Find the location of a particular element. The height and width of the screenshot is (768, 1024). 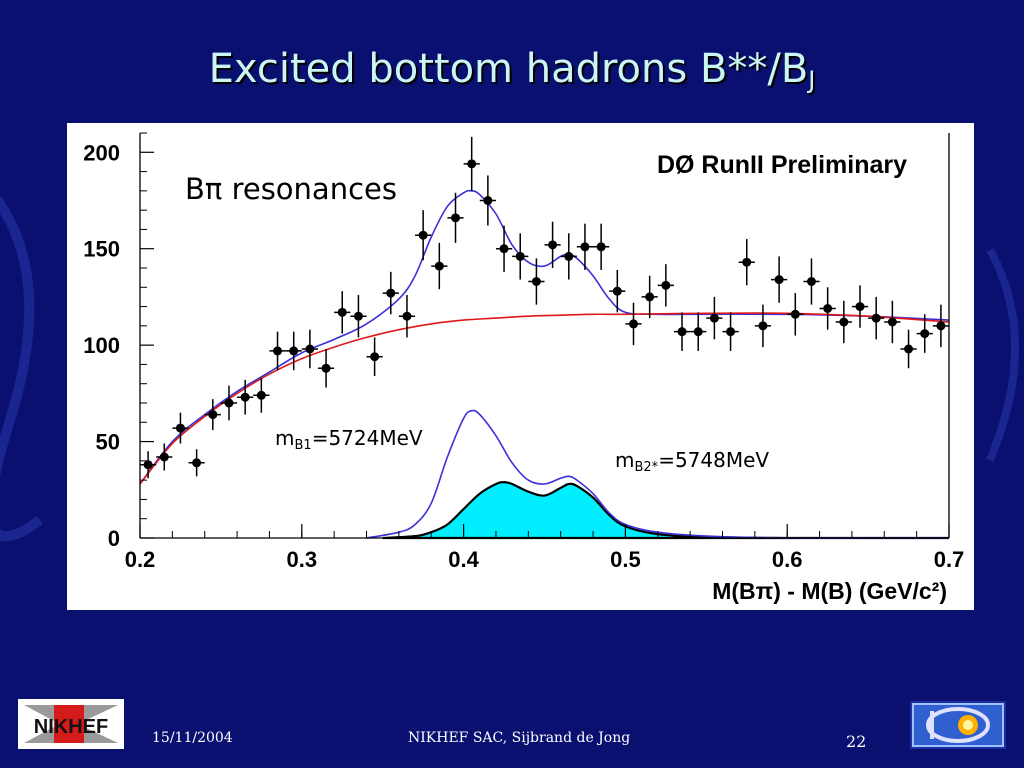

footer-center-text: NIKHEF SAC, Sijbrand de Jong is located at coordinates (519, 738).